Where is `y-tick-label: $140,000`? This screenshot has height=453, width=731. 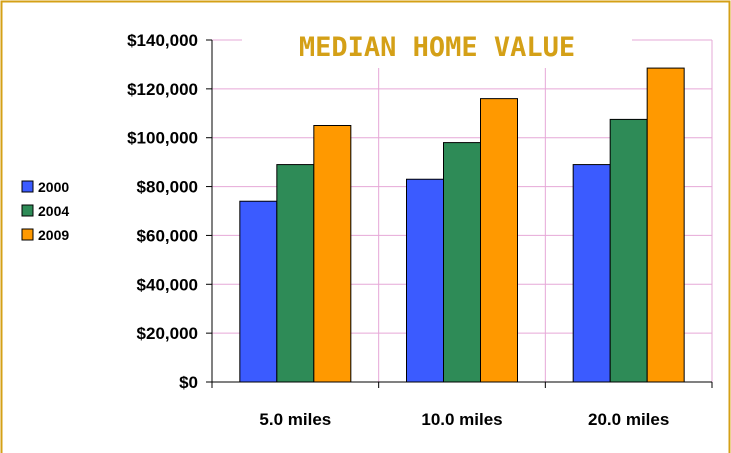
y-tick-label: $140,000 is located at coordinates (162, 40).